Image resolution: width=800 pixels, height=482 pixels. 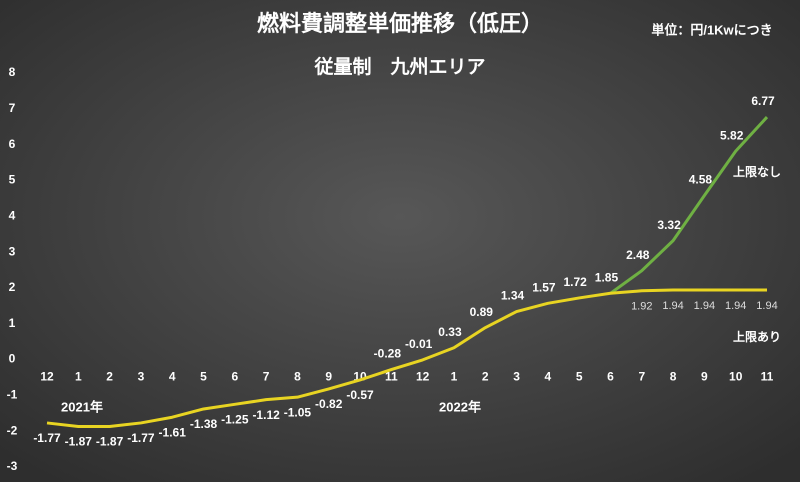 What do you see at coordinates (12, 430) in the screenshot?
I see `y-tick-label: -2` at bounding box center [12, 430].